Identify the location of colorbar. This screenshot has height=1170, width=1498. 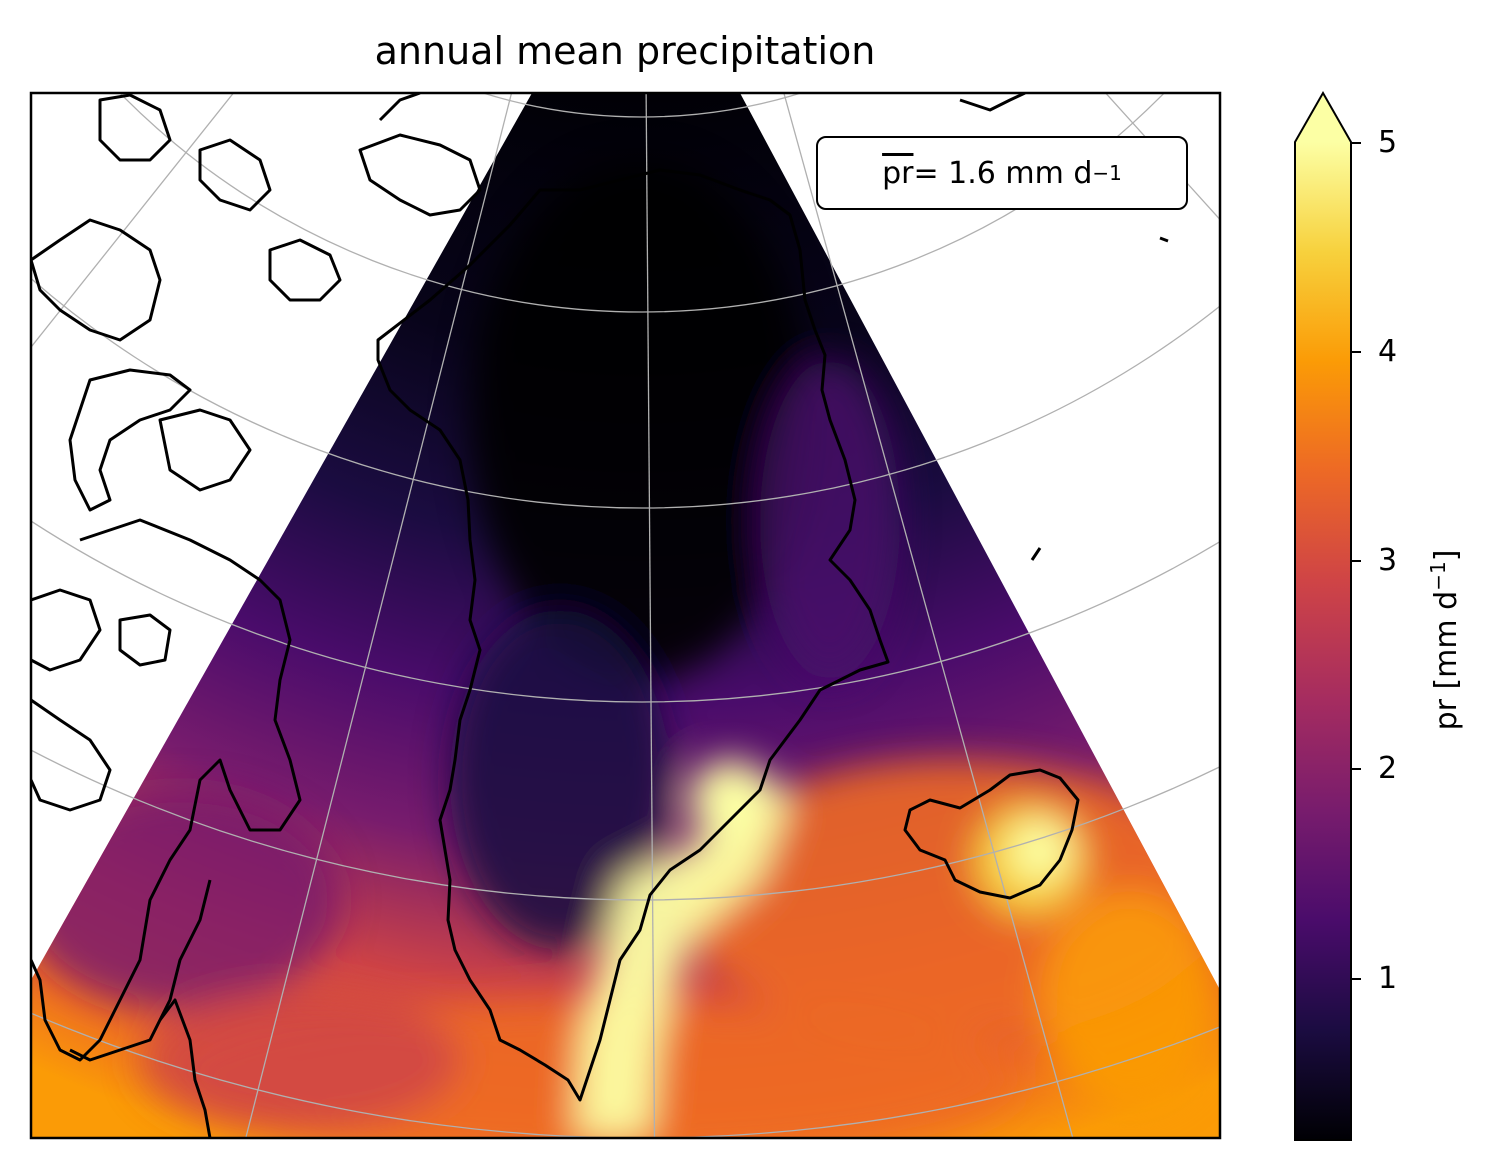
(1327, 615).